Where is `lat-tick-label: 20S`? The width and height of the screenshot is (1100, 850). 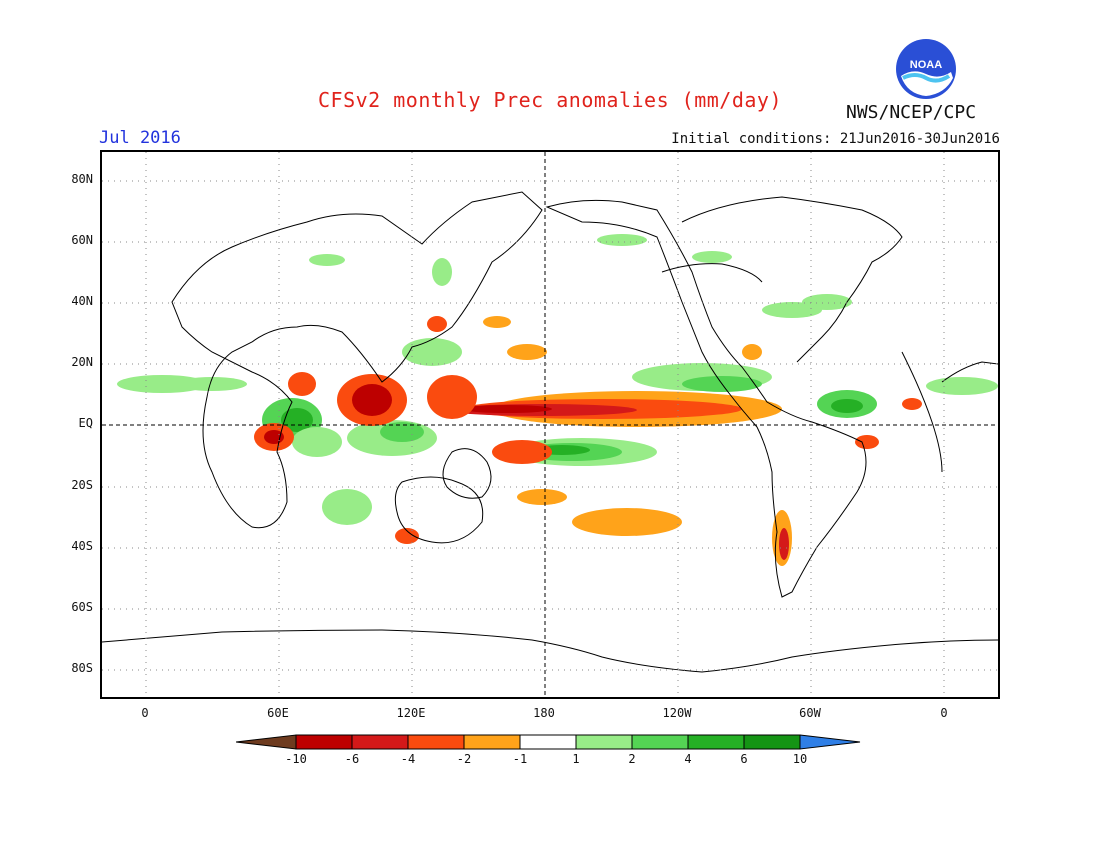
lat-tick-label: 20S is located at coordinates (82, 485).